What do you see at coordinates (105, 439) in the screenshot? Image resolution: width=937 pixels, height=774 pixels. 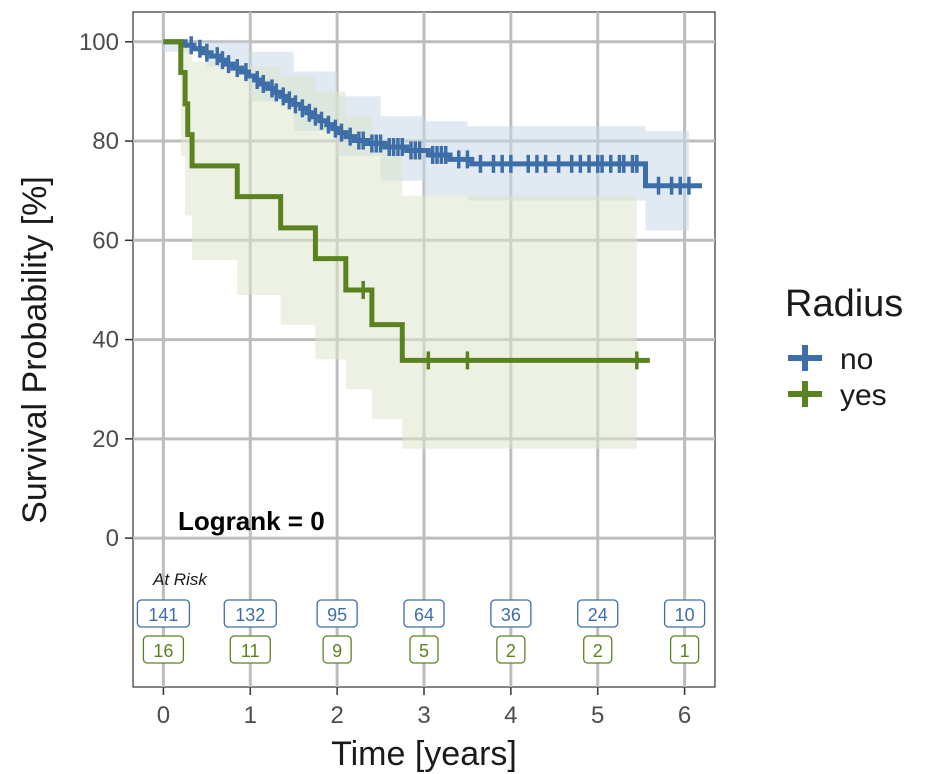 I see `y-tick-label: 20` at bounding box center [105, 439].